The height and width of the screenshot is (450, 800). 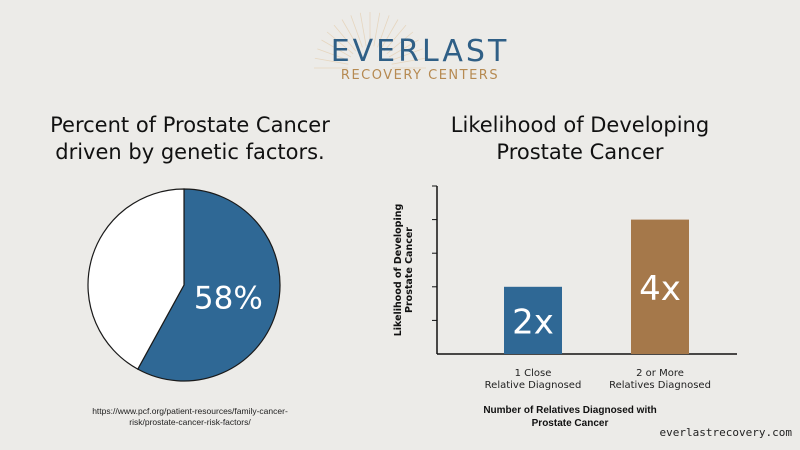 What do you see at coordinates (660, 289) in the screenshot?
I see `bar-data-label: 4x` at bounding box center [660, 289].